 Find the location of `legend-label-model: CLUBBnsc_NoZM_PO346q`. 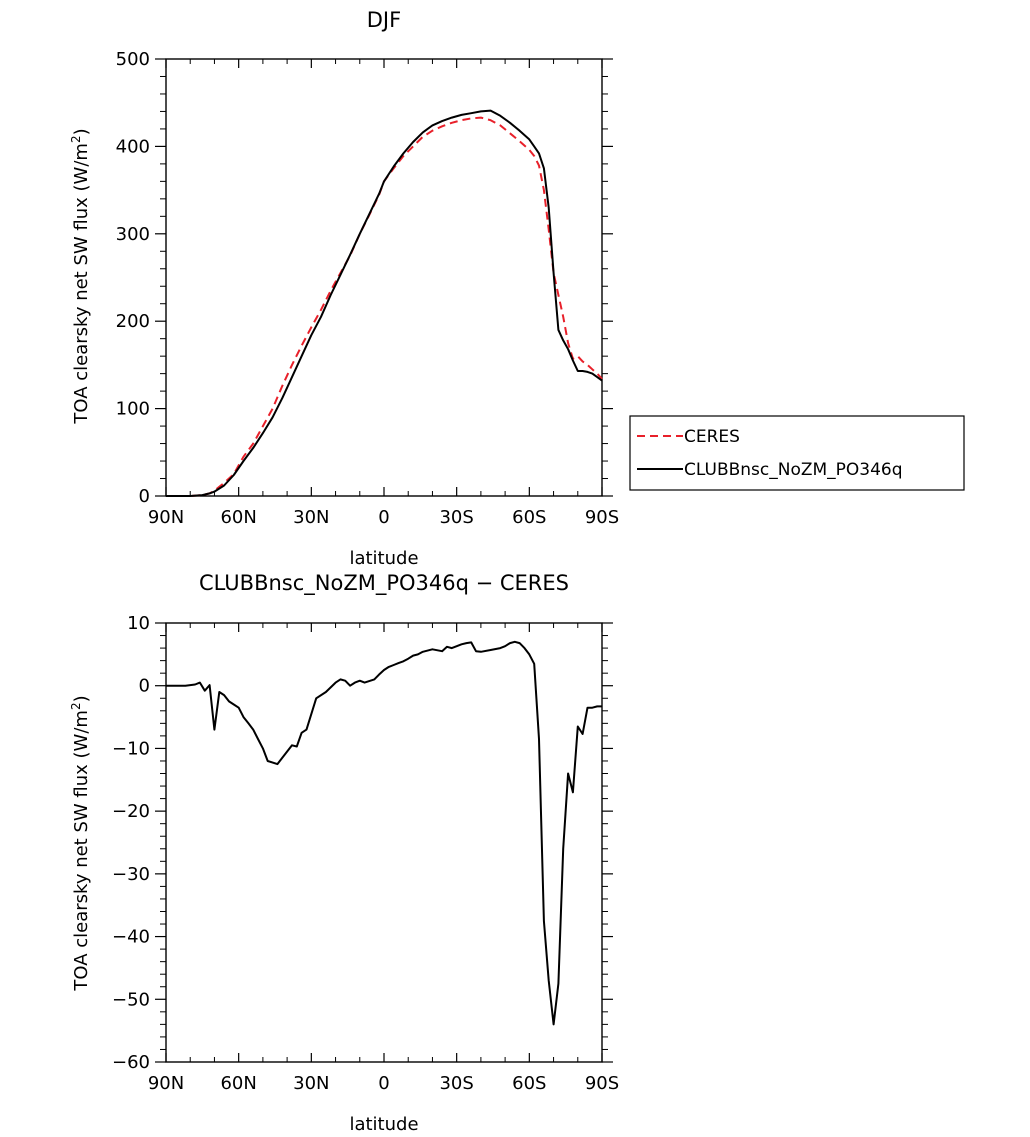

legend-label-model: CLUBBnsc_NoZM_PO346q is located at coordinates (793, 470).